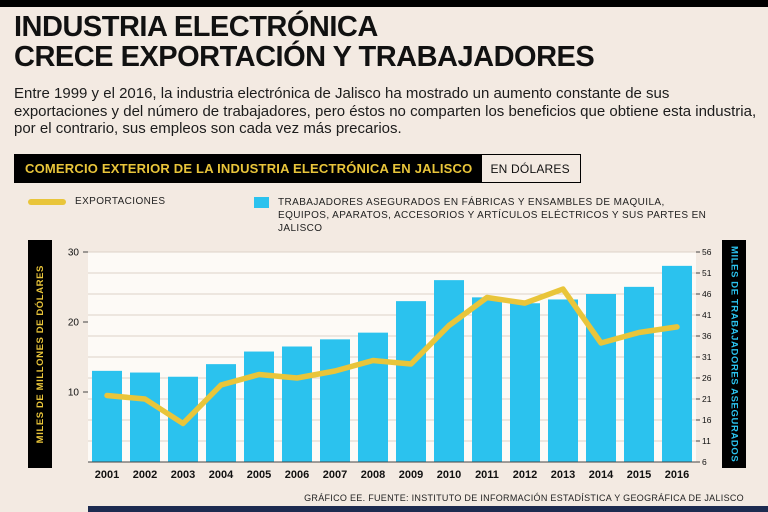 Image resolution: width=768 pixels, height=512 pixels. What do you see at coordinates (384, 3) in the screenshot?
I see `top-black-bar` at bounding box center [384, 3].